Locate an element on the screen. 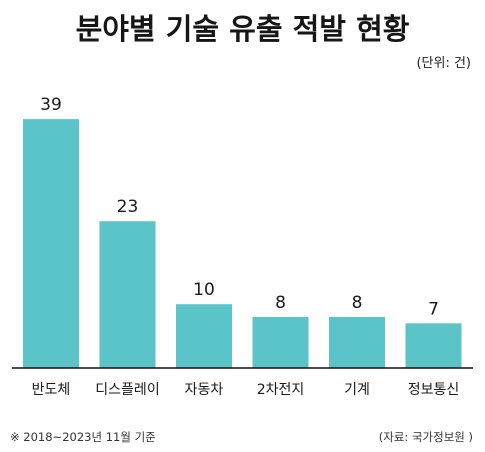  footnote: ※ 2018~2023년 11월 기준 is located at coordinates (83, 437).